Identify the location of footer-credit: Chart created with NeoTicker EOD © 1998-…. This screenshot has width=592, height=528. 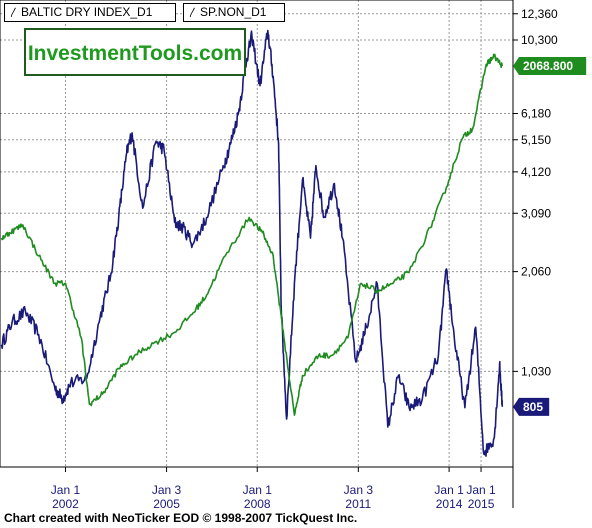
(181, 518).